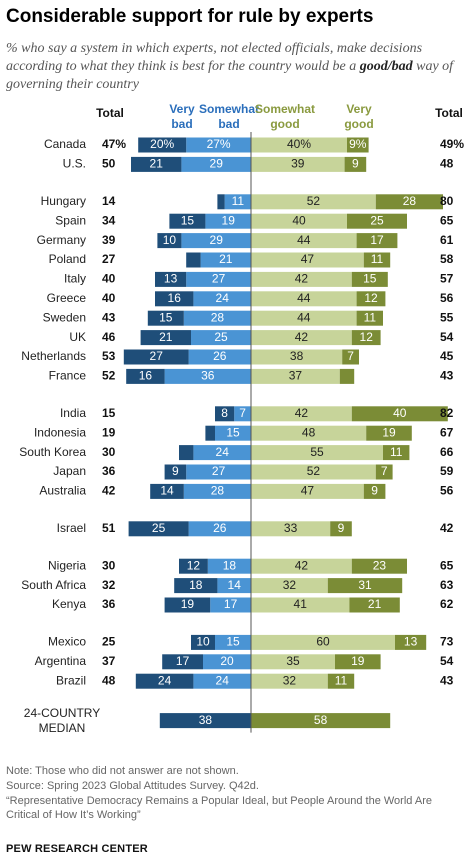 The height and width of the screenshot is (864, 474). I want to click on label-spain-somewhat-bad: 19, so click(229, 220).